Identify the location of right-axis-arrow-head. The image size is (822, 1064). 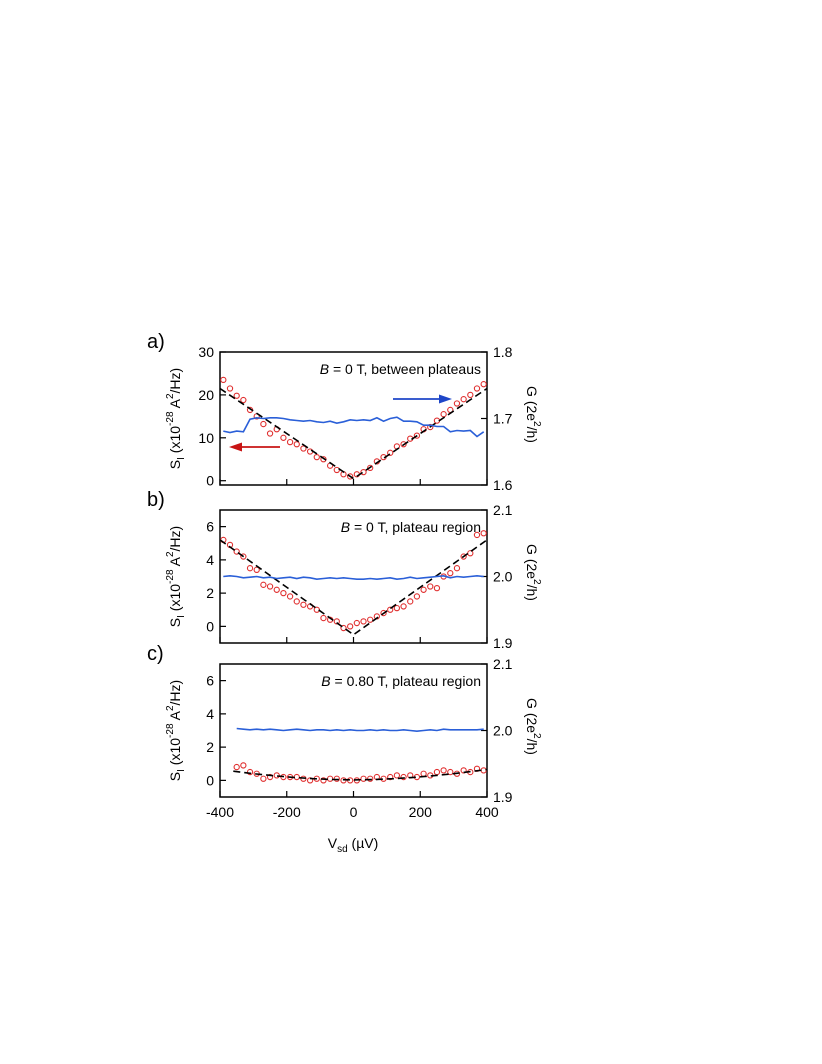
(445, 399).